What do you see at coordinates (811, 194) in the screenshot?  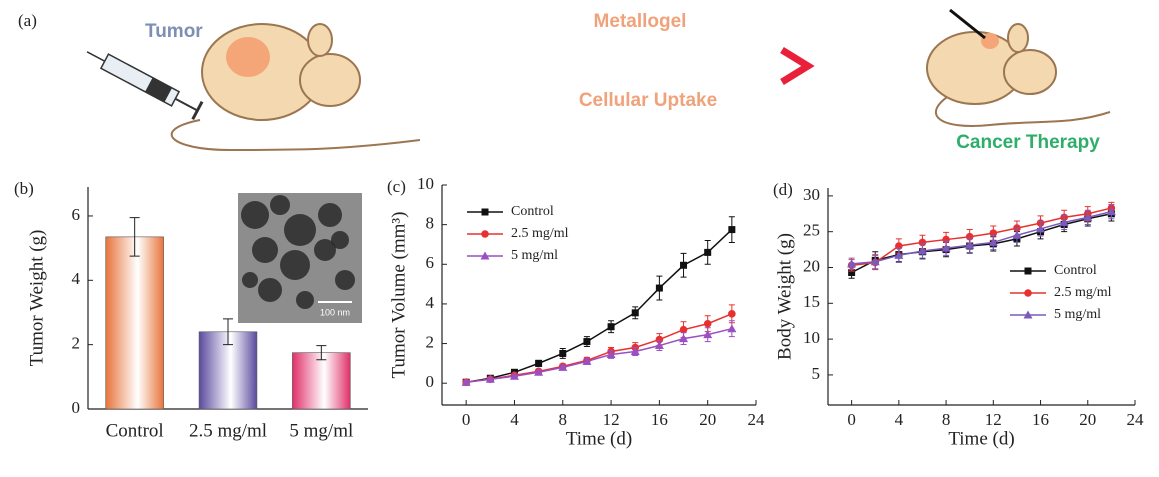 I see `y-tick-label: 30` at bounding box center [811, 194].